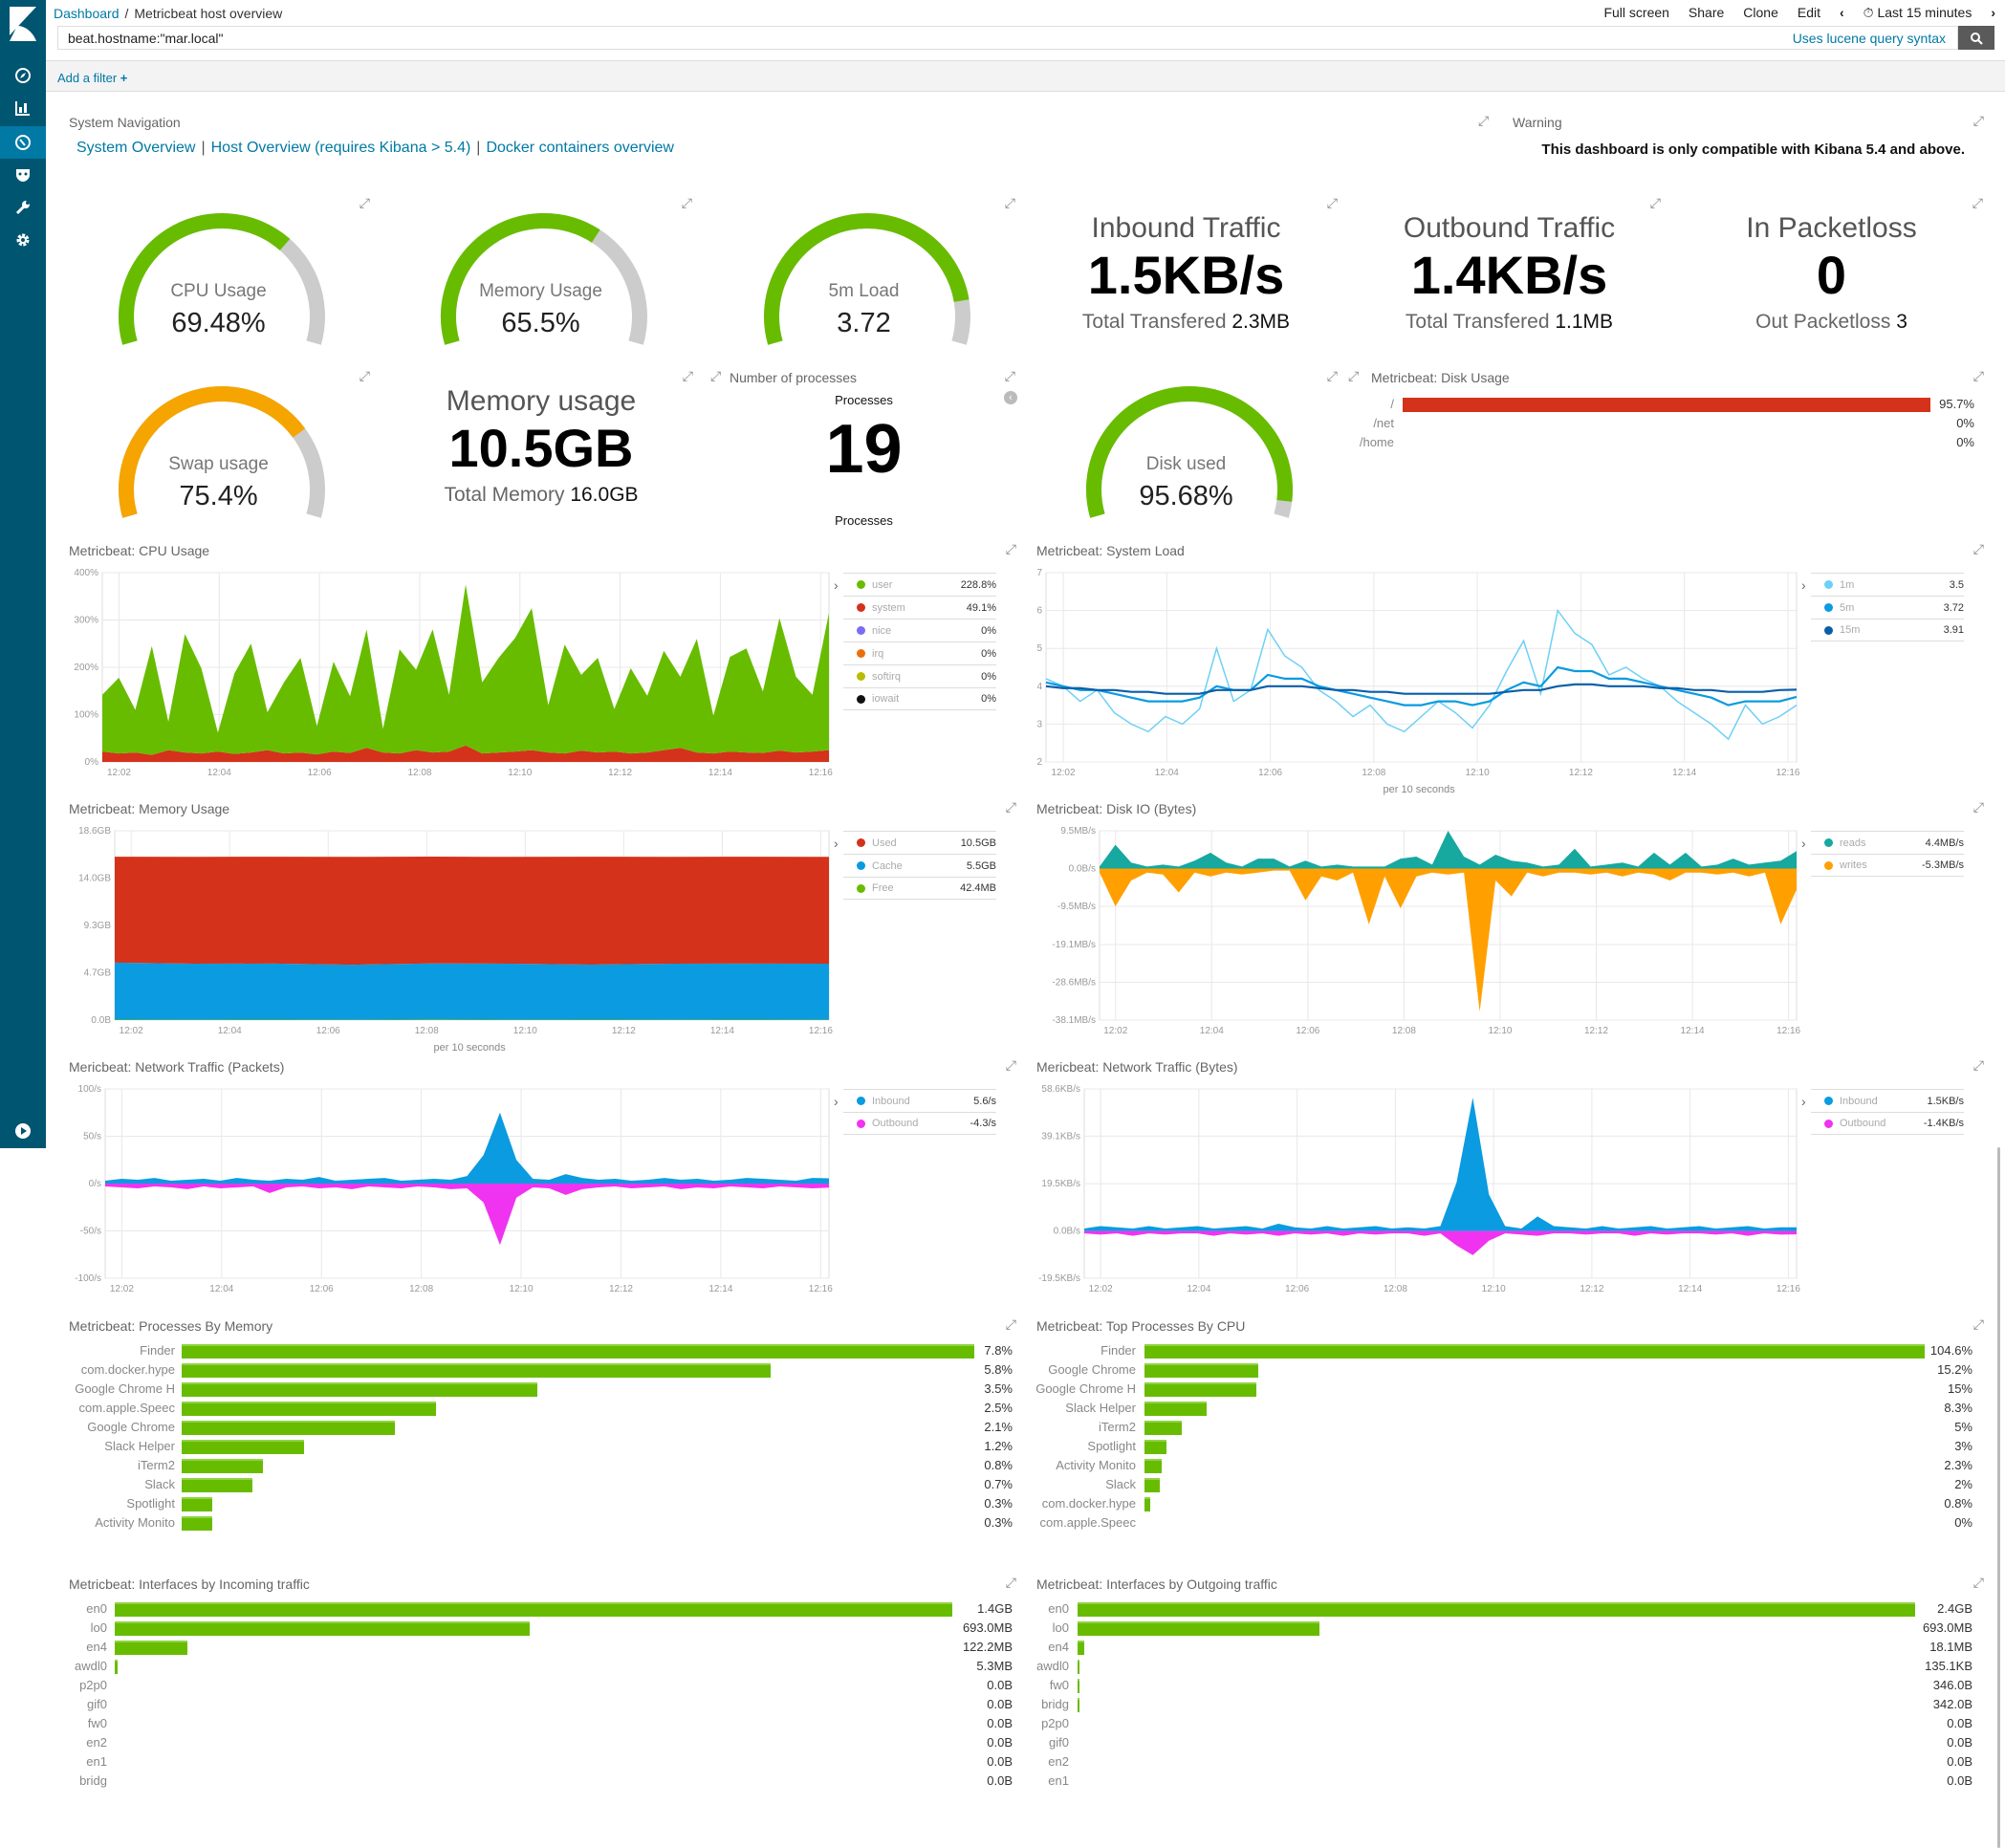  I want to click on legend-item: iowait 0%, so click(919, 699).